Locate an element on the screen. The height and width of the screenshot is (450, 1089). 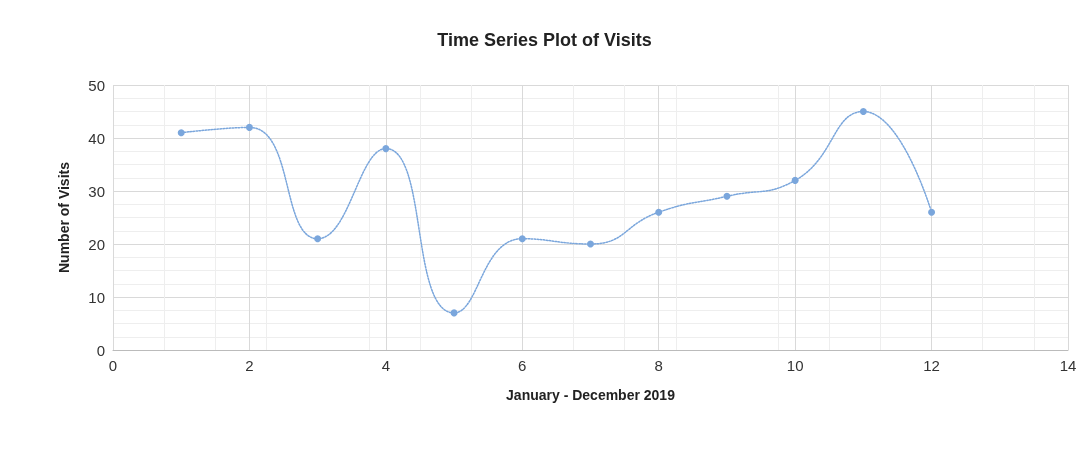
x-tick-label: 6 is located at coordinates (522, 365).